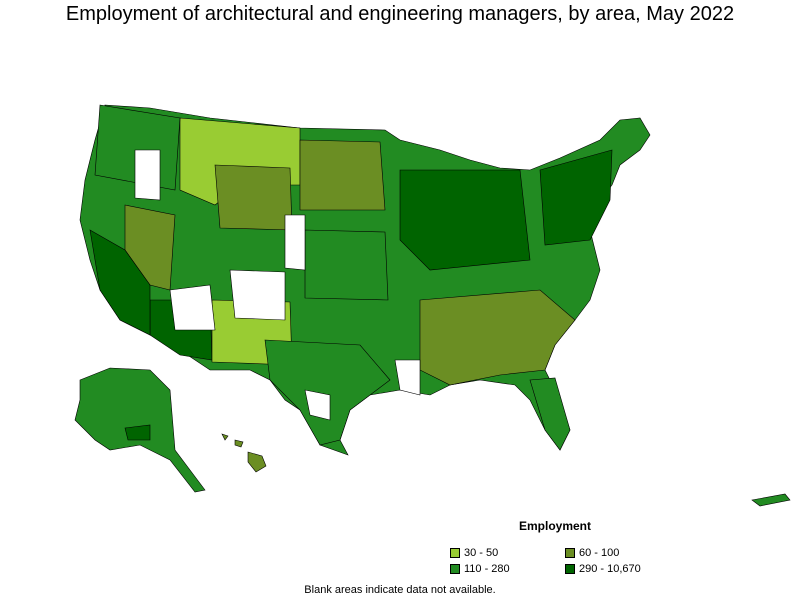 Image resolution: width=800 pixels, height=600 pixels. Describe the element at coordinates (253, 197) in the screenshot. I see `region-wyoming` at that location.